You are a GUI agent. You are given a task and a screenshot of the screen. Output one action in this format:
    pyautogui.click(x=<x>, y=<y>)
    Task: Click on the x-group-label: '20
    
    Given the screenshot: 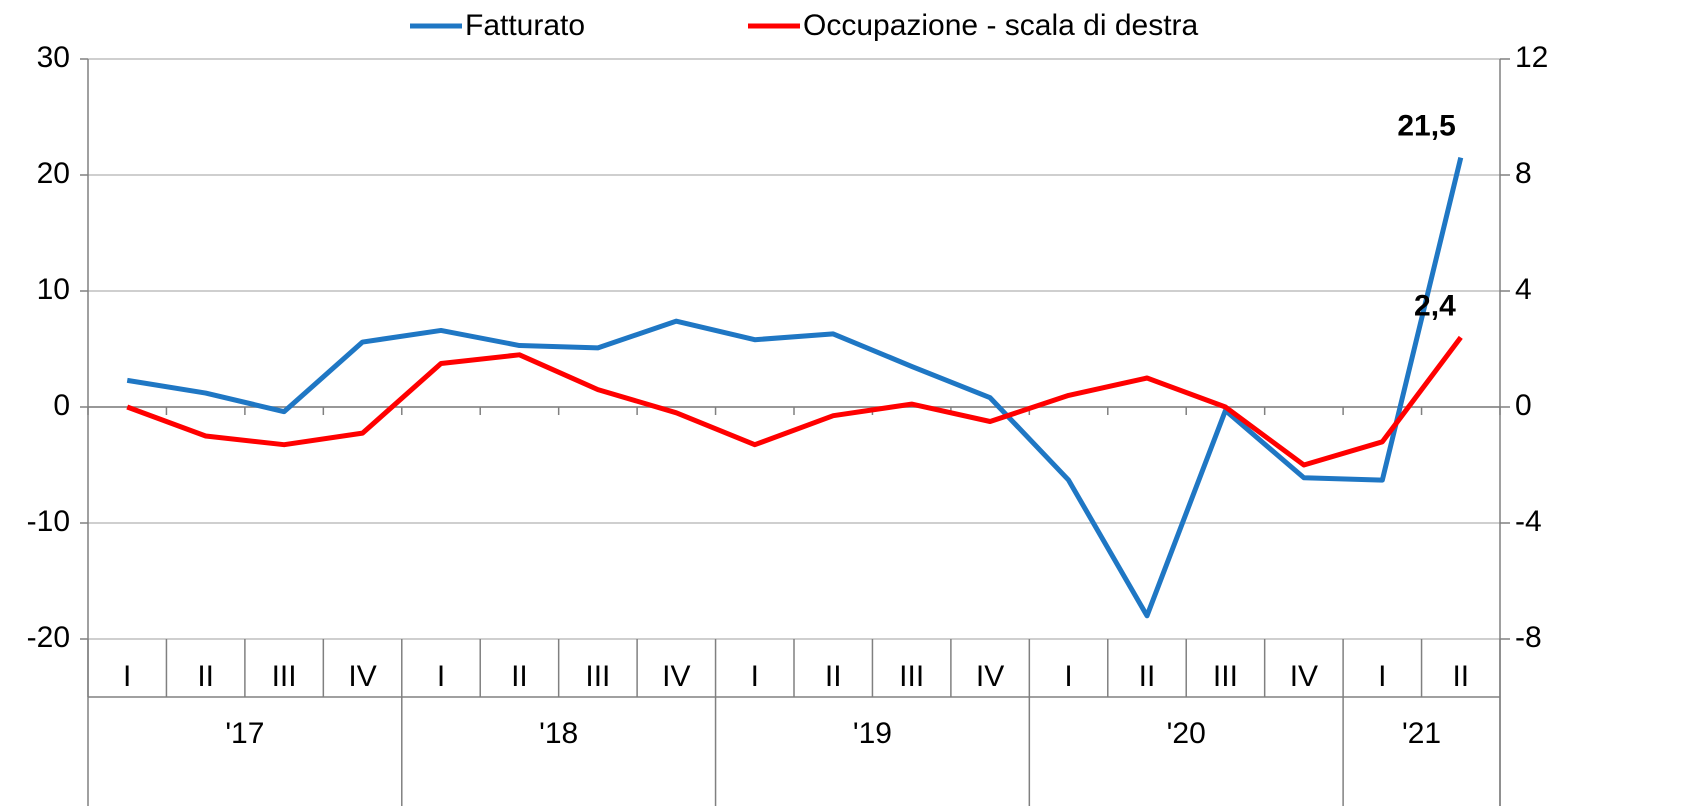 What is the action you would take?
    pyautogui.click(x=1186, y=733)
    